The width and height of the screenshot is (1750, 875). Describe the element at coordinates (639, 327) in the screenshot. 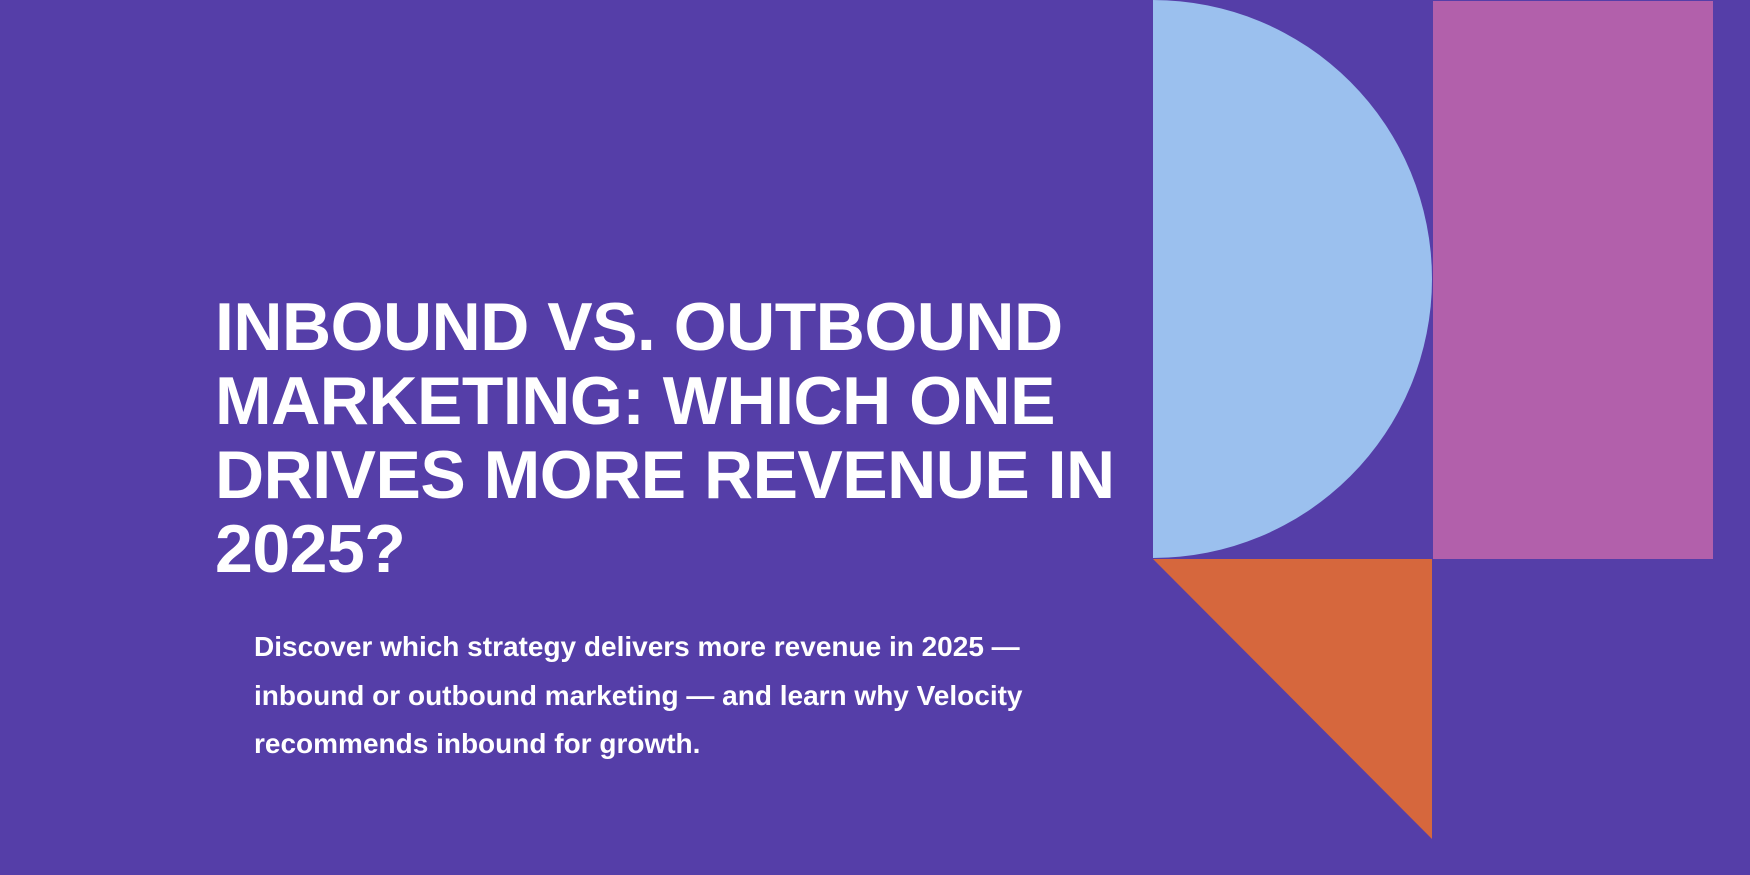

I see `title-line: INBOUND VS. OUTBOUND` at that location.